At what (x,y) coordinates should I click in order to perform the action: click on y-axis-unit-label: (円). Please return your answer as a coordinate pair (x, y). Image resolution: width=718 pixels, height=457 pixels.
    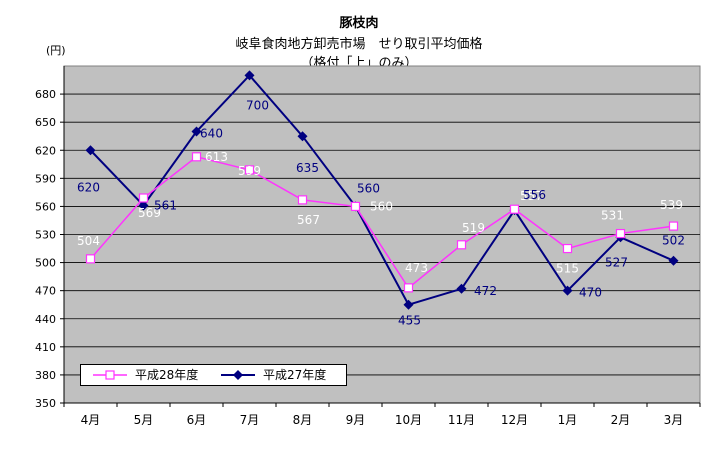
    Looking at the image, I should click on (56, 50).